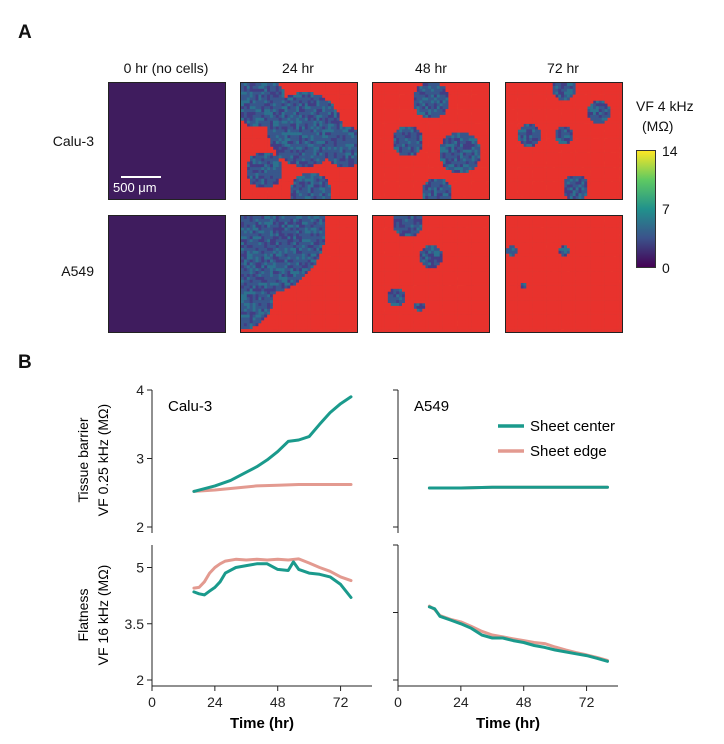 This screenshot has height=744, width=724. I want to click on scale-bar-label: 500 μm, so click(135, 187).